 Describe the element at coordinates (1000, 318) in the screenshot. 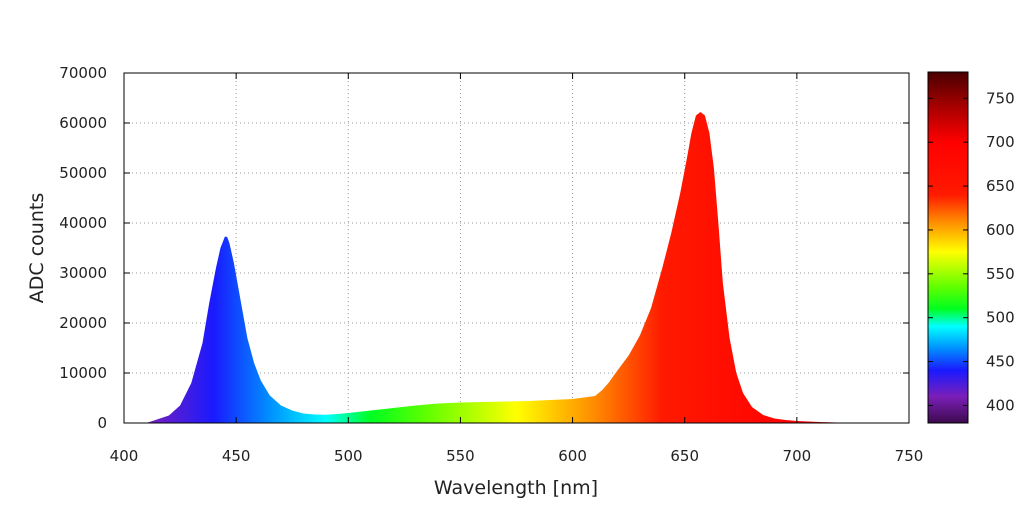

I see `colorbar-tick-label: 500` at that location.